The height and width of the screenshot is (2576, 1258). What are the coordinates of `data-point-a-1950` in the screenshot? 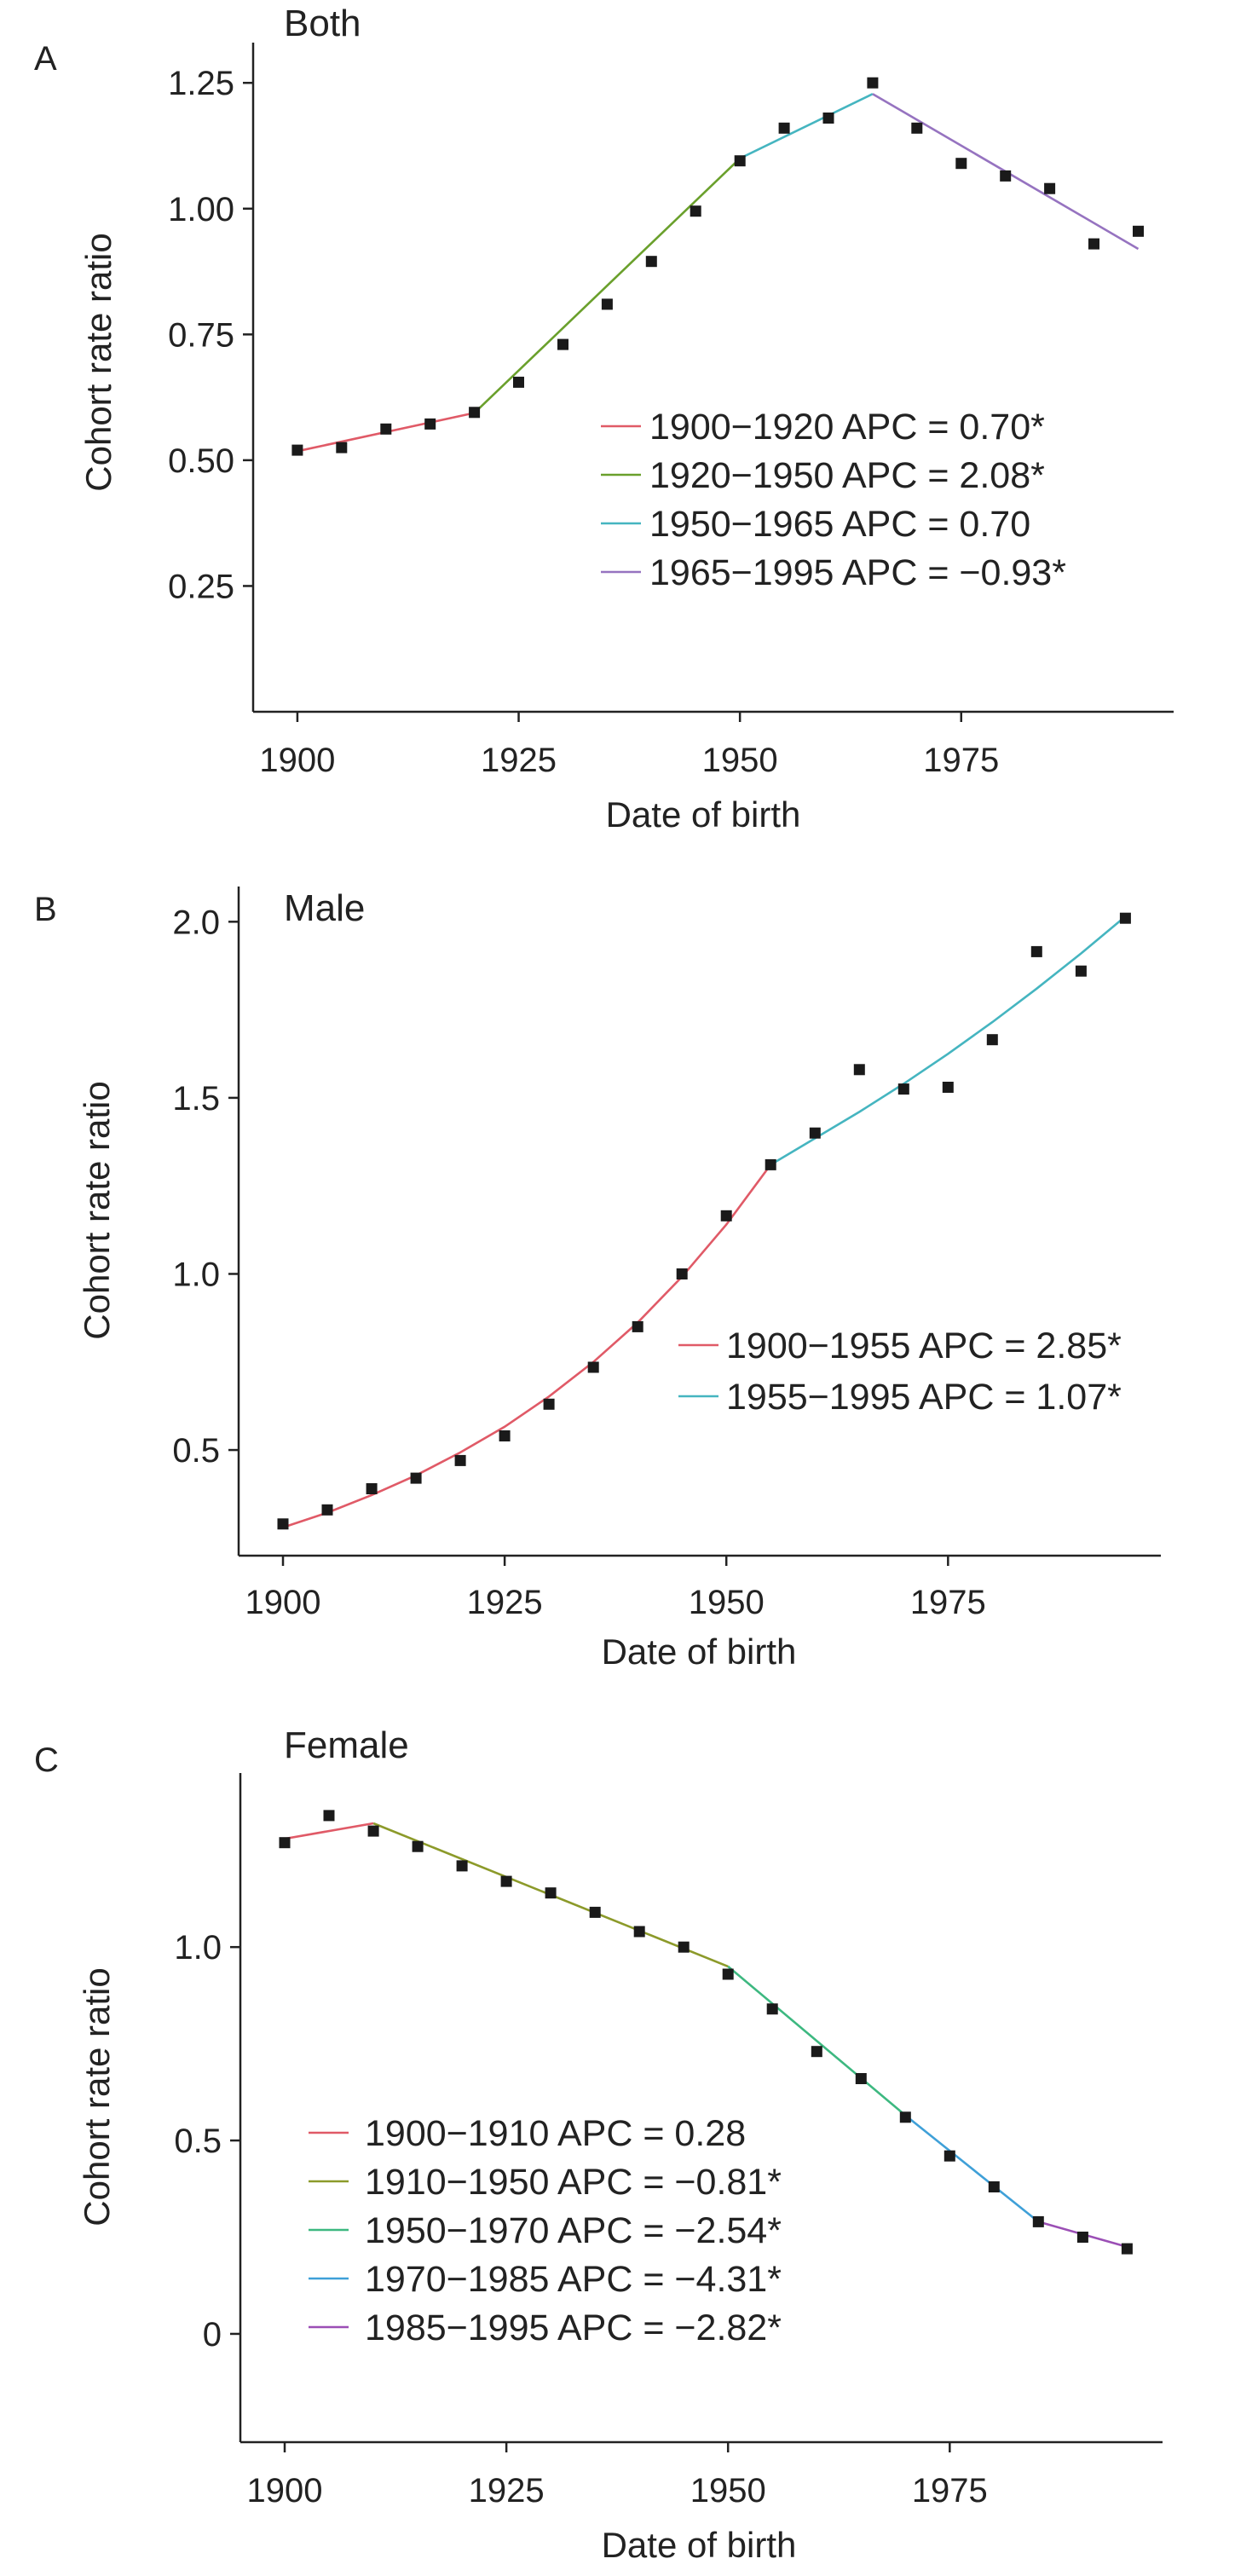 It's located at (740, 161).